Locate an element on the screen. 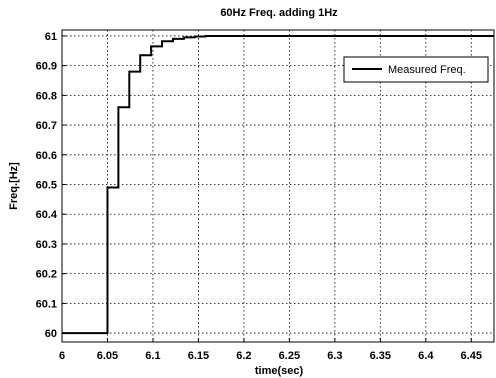 The width and height of the screenshot is (496, 378). x-tick-label: 6.3 is located at coordinates (334, 356).